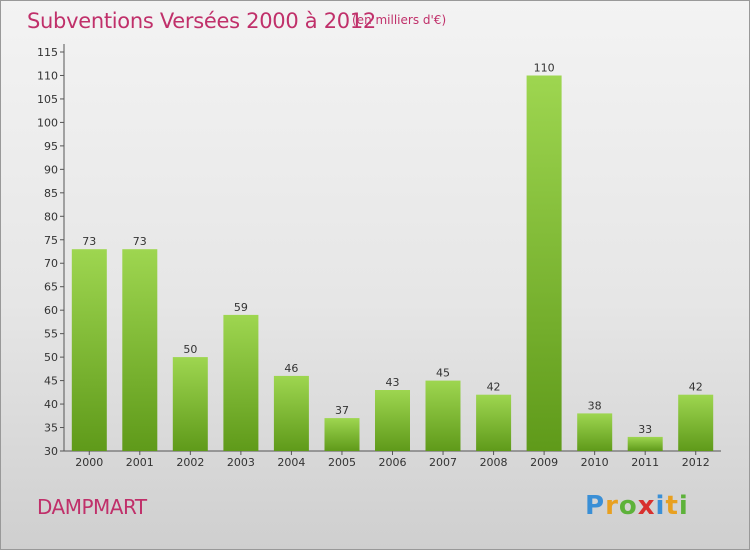 The height and width of the screenshot is (550, 750). Describe the element at coordinates (51, 263) in the screenshot. I see `y-tick-label: 70` at that location.